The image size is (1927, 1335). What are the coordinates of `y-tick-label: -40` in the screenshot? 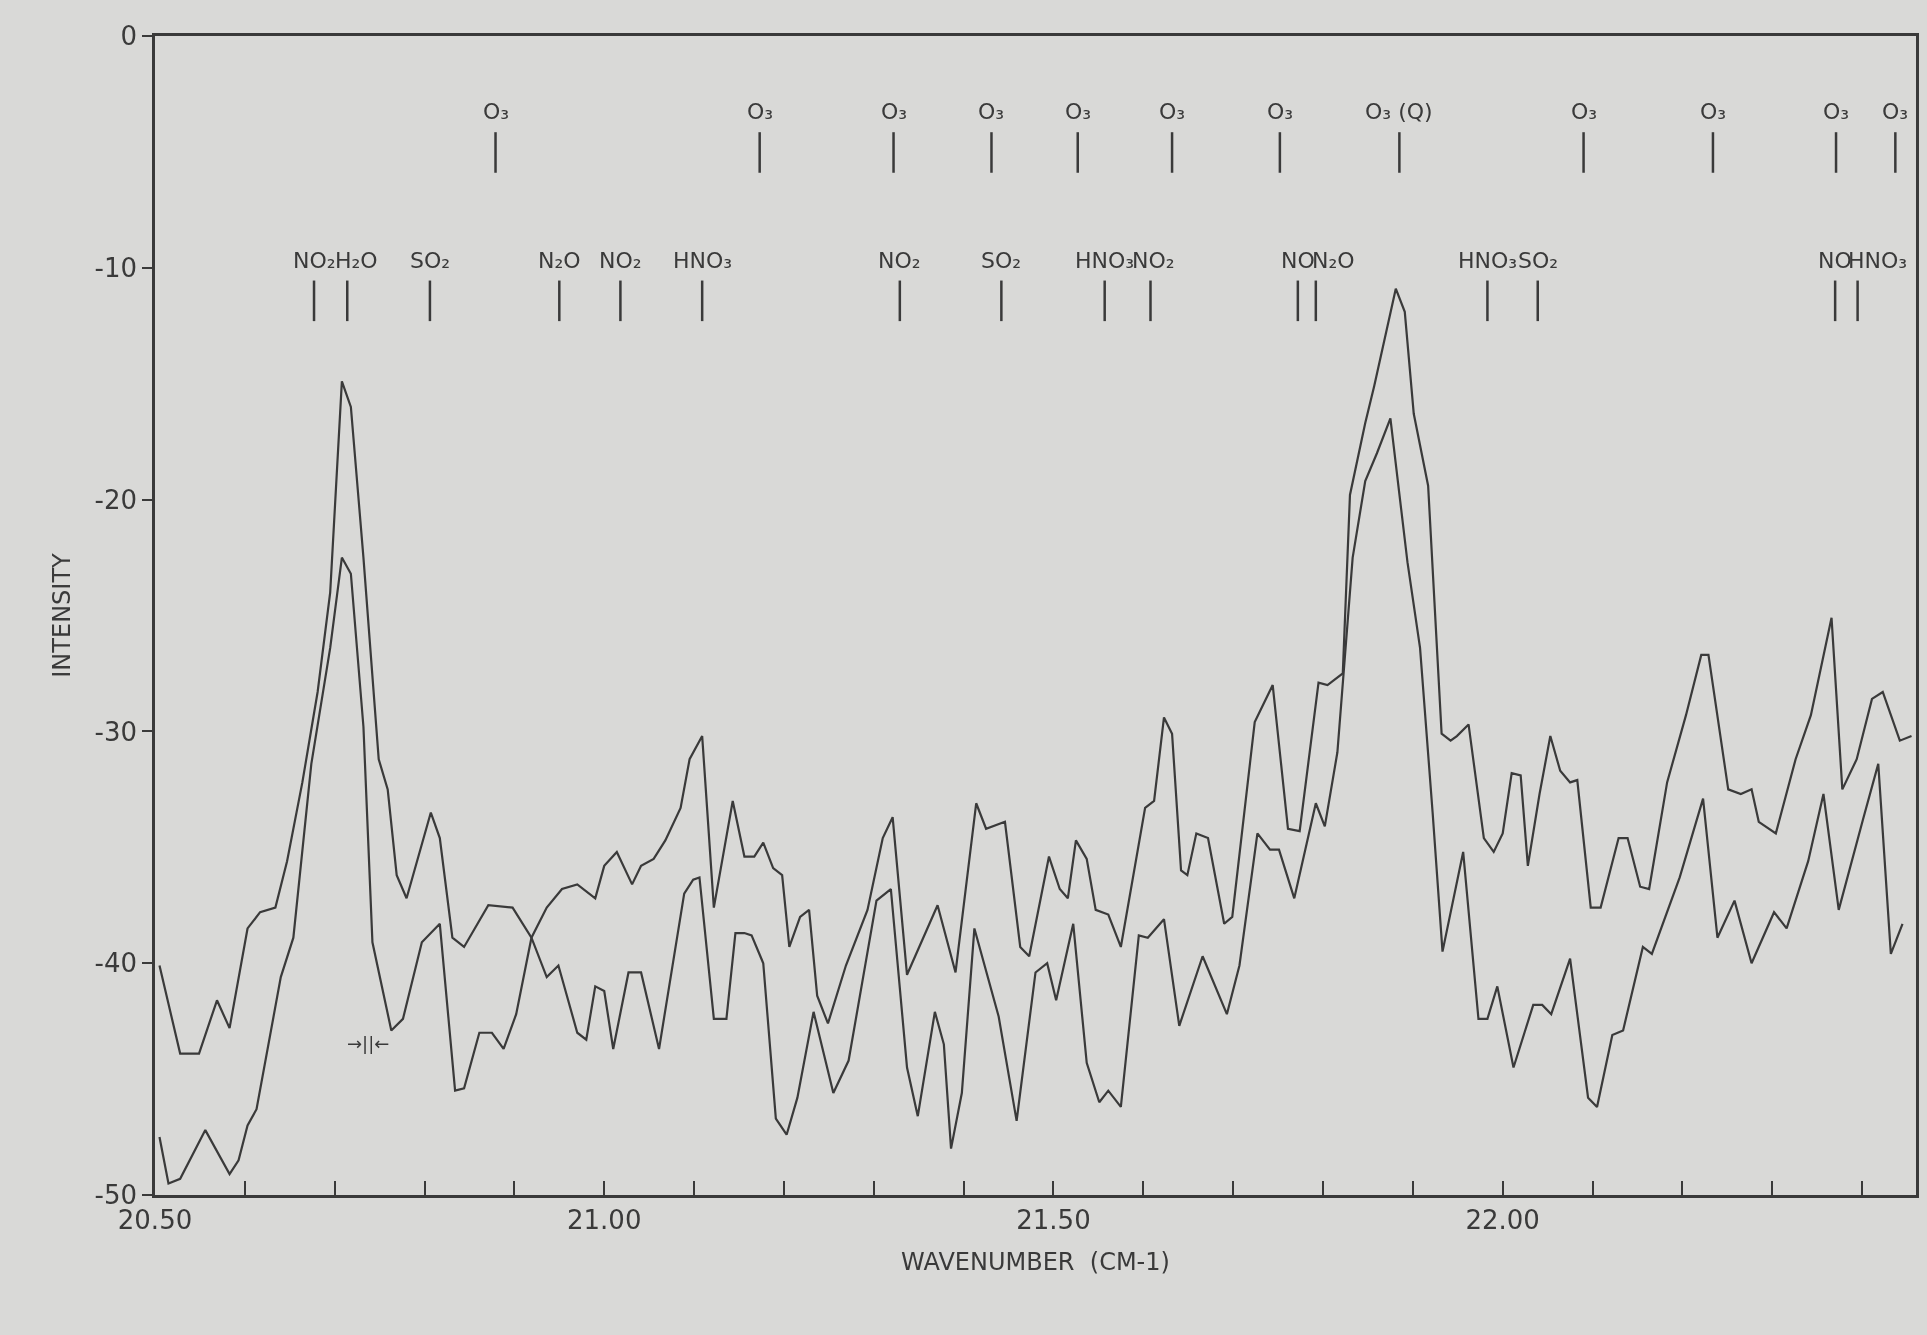 It's located at (116, 963).